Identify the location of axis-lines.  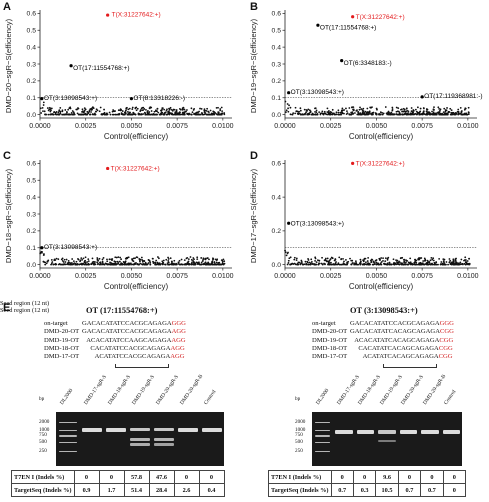
(135, 214).